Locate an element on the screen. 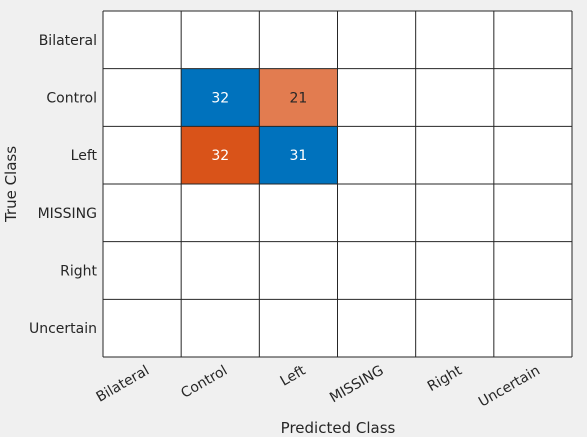 Image resolution: width=587 pixels, height=437 pixels. y-tick-label: MISSING is located at coordinates (67, 214).